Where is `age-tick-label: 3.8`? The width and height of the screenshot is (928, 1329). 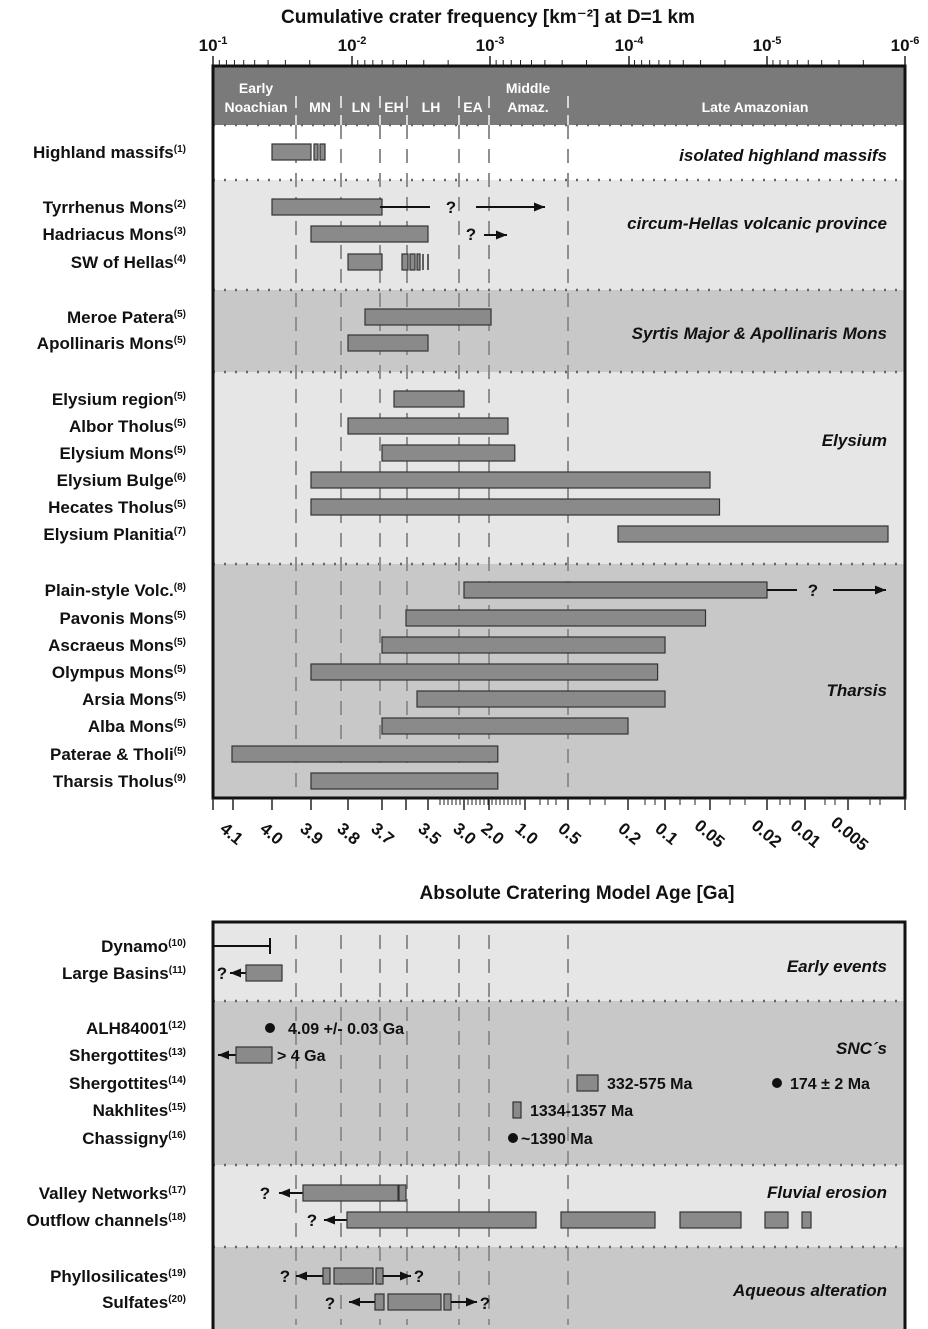
age-tick-label: 3.8 is located at coordinates (348, 834).